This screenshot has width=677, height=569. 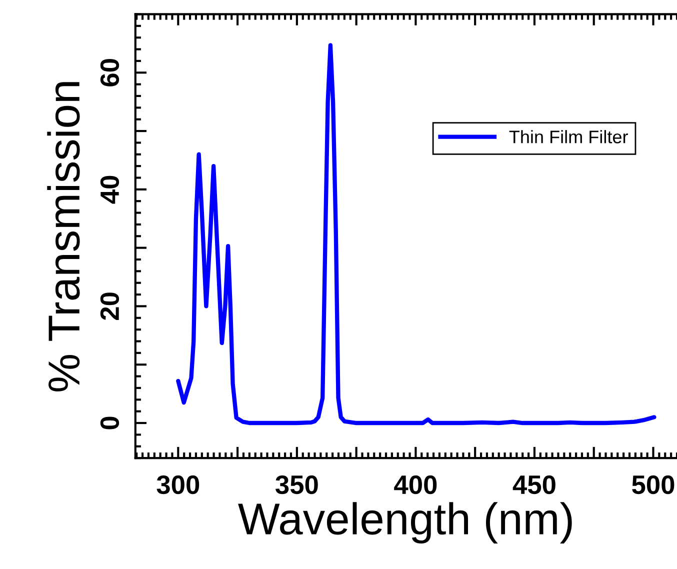 I want to click on x-tick-label: 300, so click(x=178, y=484).